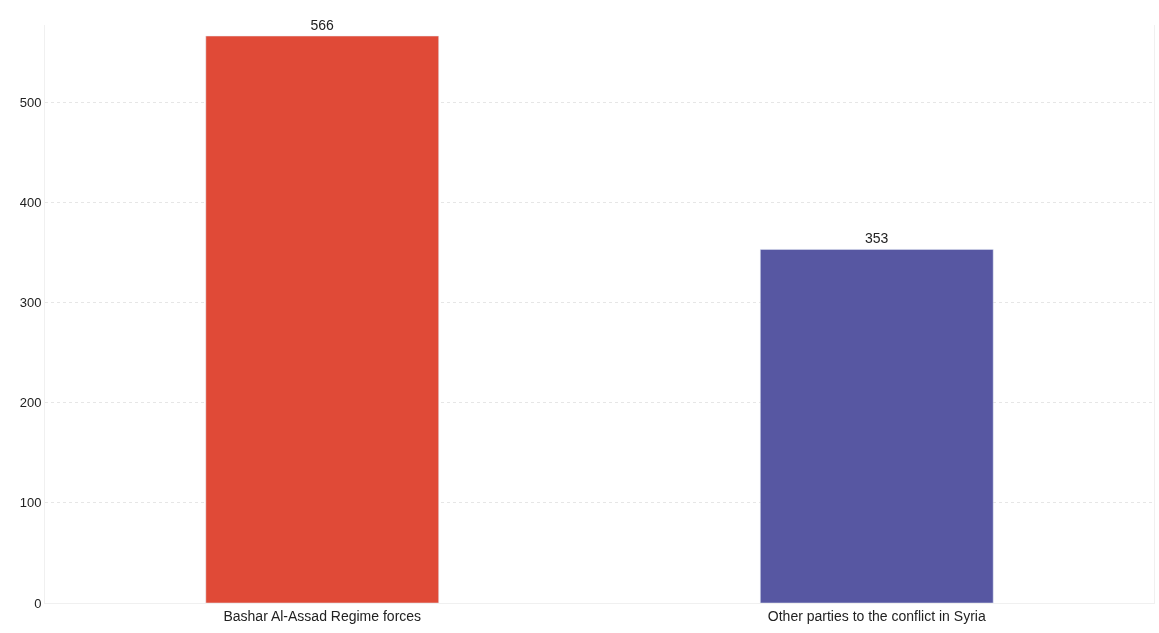 This screenshot has height=633, width=1159. What do you see at coordinates (30, 403) in the screenshot?
I see `y-tick-label: 200` at bounding box center [30, 403].